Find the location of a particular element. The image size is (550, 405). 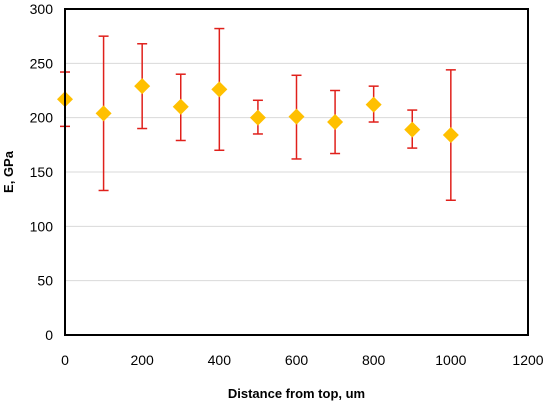

x-tick-label: 400 is located at coordinates (220, 360).